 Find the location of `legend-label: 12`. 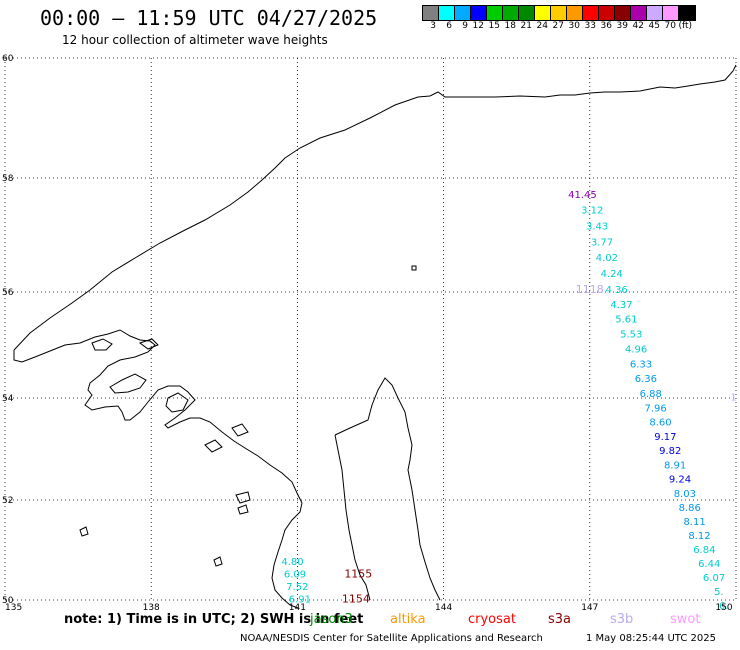

legend-label: 12 is located at coordinates (478, 26).